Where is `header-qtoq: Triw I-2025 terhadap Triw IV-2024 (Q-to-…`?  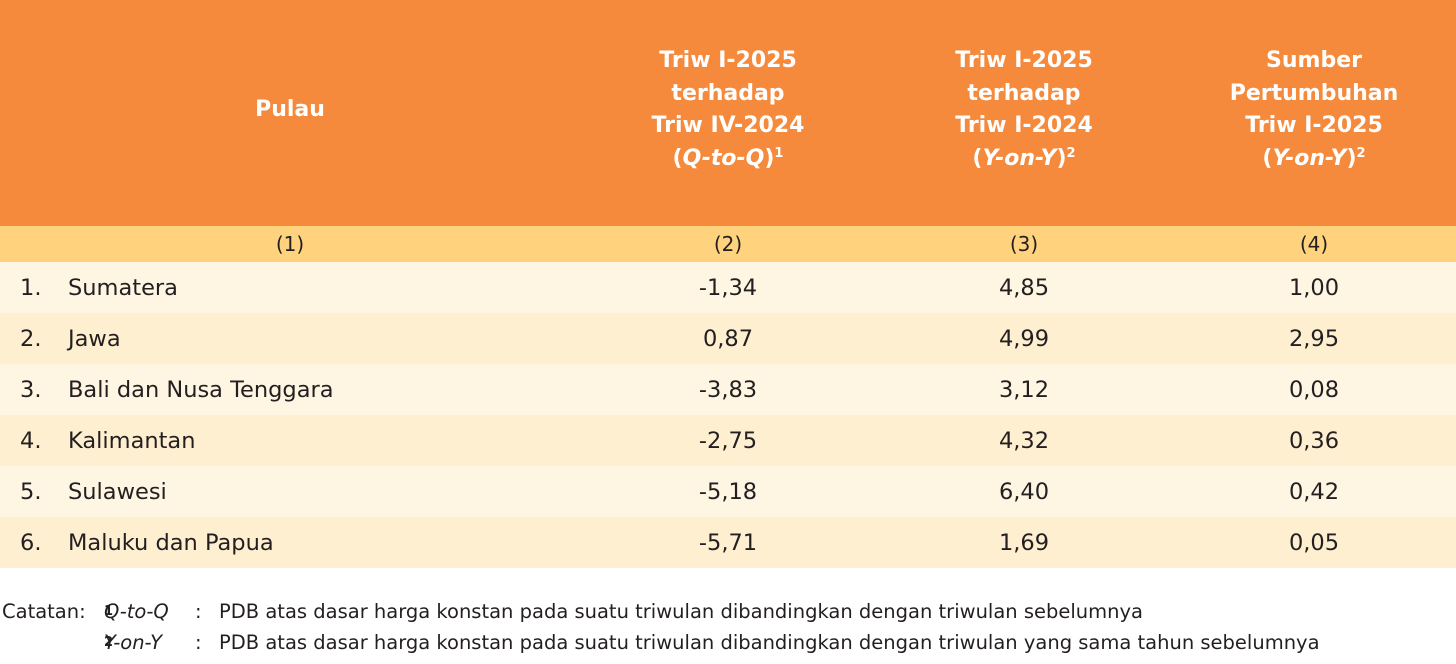
header-qtoq: Triw I-2025 terhadap Triw IV-2024 (Q-to-… is located at coordinates (728, 113).